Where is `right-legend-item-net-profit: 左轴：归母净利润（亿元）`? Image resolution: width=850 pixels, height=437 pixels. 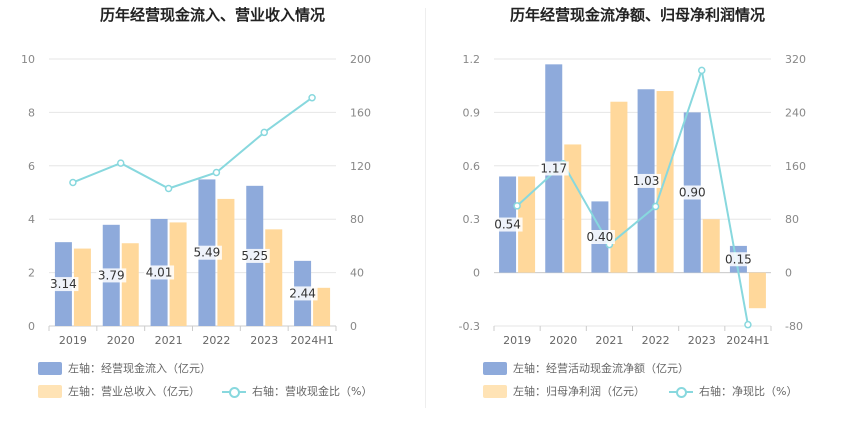 right-legend-item-net-profit: 左轴：归母净利润（亿元） is located at coordinates (564, 391).